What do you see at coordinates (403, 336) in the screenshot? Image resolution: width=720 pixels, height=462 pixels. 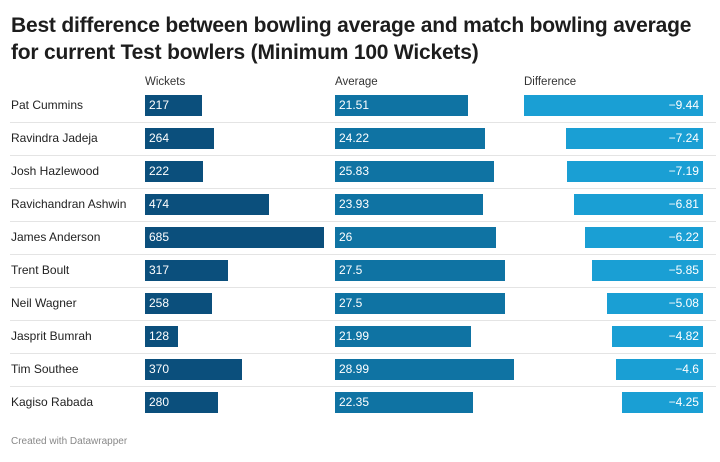 I see `average-bar: 21.99` at bounding box center [403, 336].